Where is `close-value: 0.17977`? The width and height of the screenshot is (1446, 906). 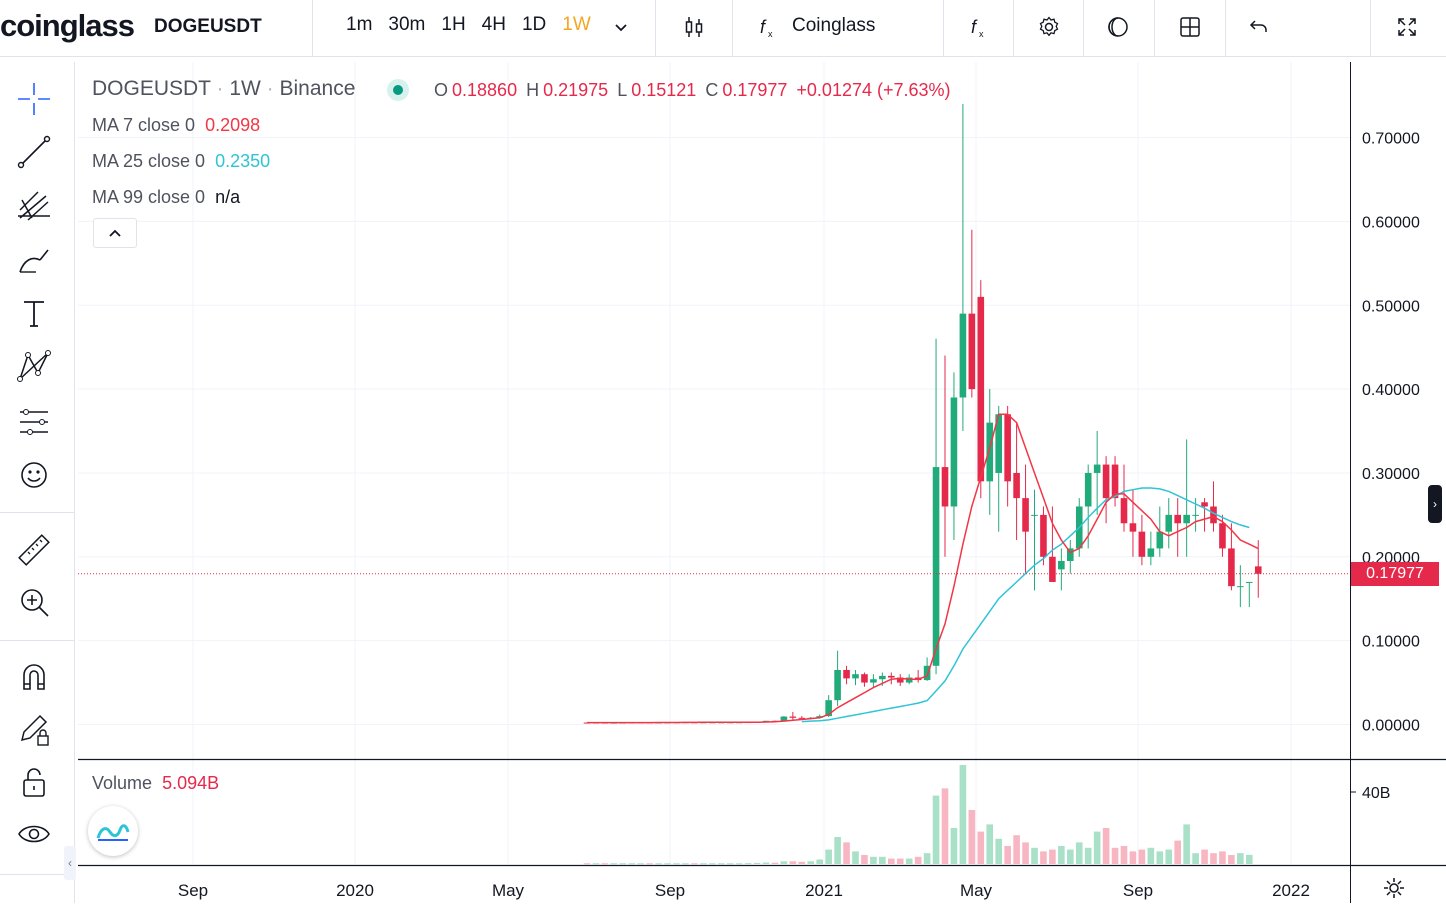
close-value: 0.17977 is located at coordinates (755, 90).